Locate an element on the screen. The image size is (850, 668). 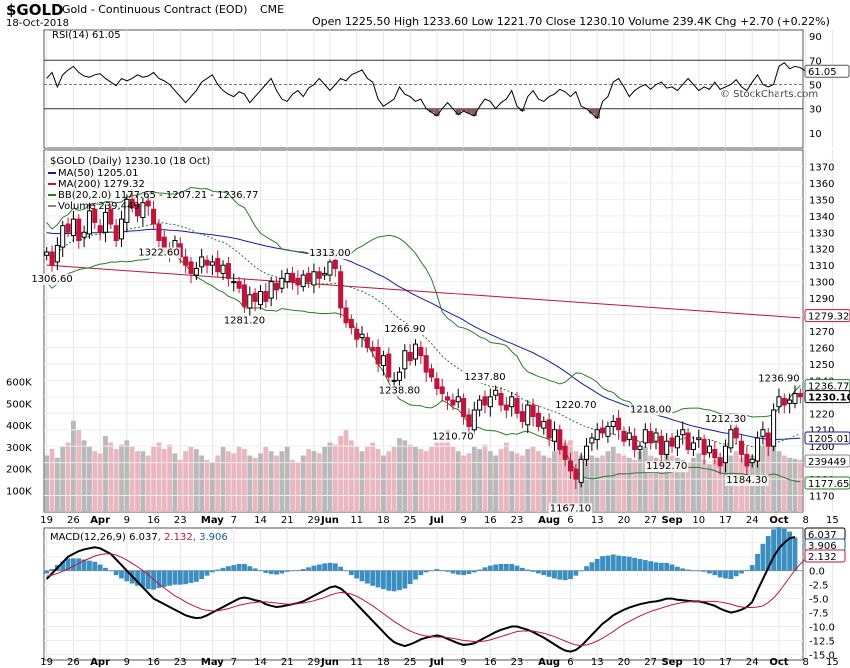
price-tick-label: 1320 is located at coordinates (821, 250).